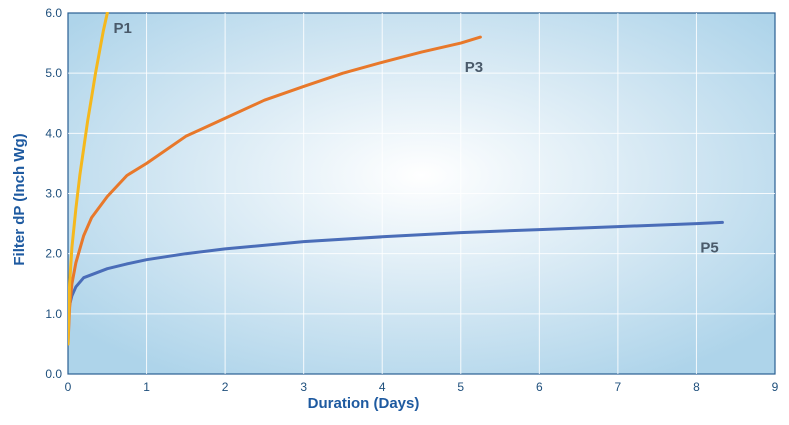  What do you see at coordinates (53, 374) in the screenshot?
I see `y-tick-label: 0.0` at bounding box center [53, 374].